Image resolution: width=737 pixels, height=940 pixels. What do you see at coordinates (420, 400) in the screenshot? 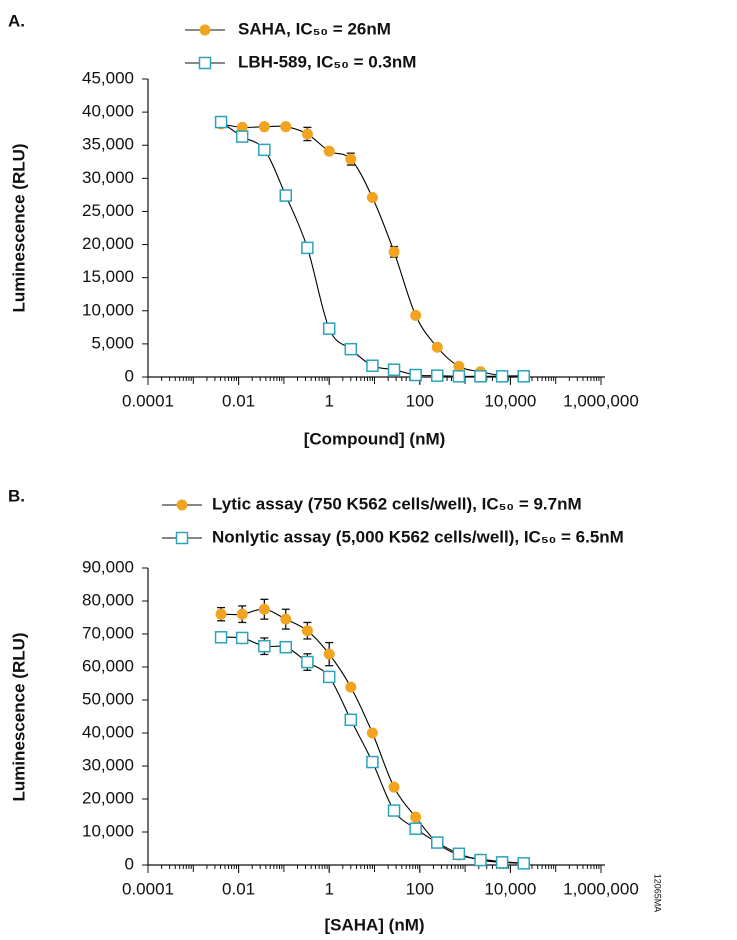
I see `x-tick-label: 100` at bounding box center [420, 400].